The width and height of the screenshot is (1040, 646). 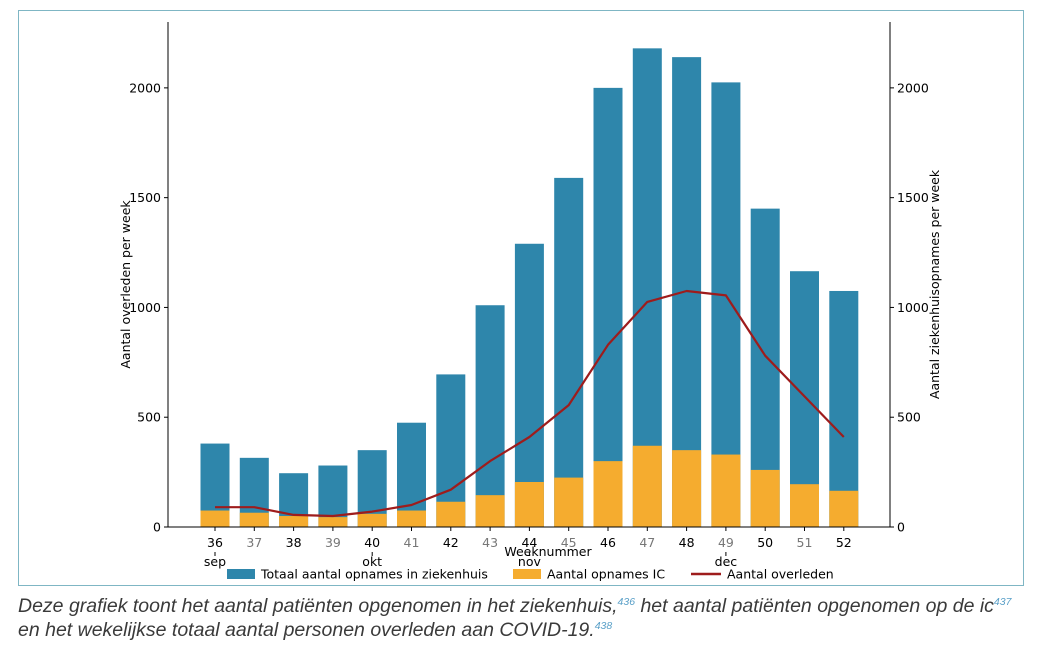 What do you see at coordinates (1002, 602) in the screenshot?
I see `caption-ref-437: 437` at bounding box center [1002, 602].